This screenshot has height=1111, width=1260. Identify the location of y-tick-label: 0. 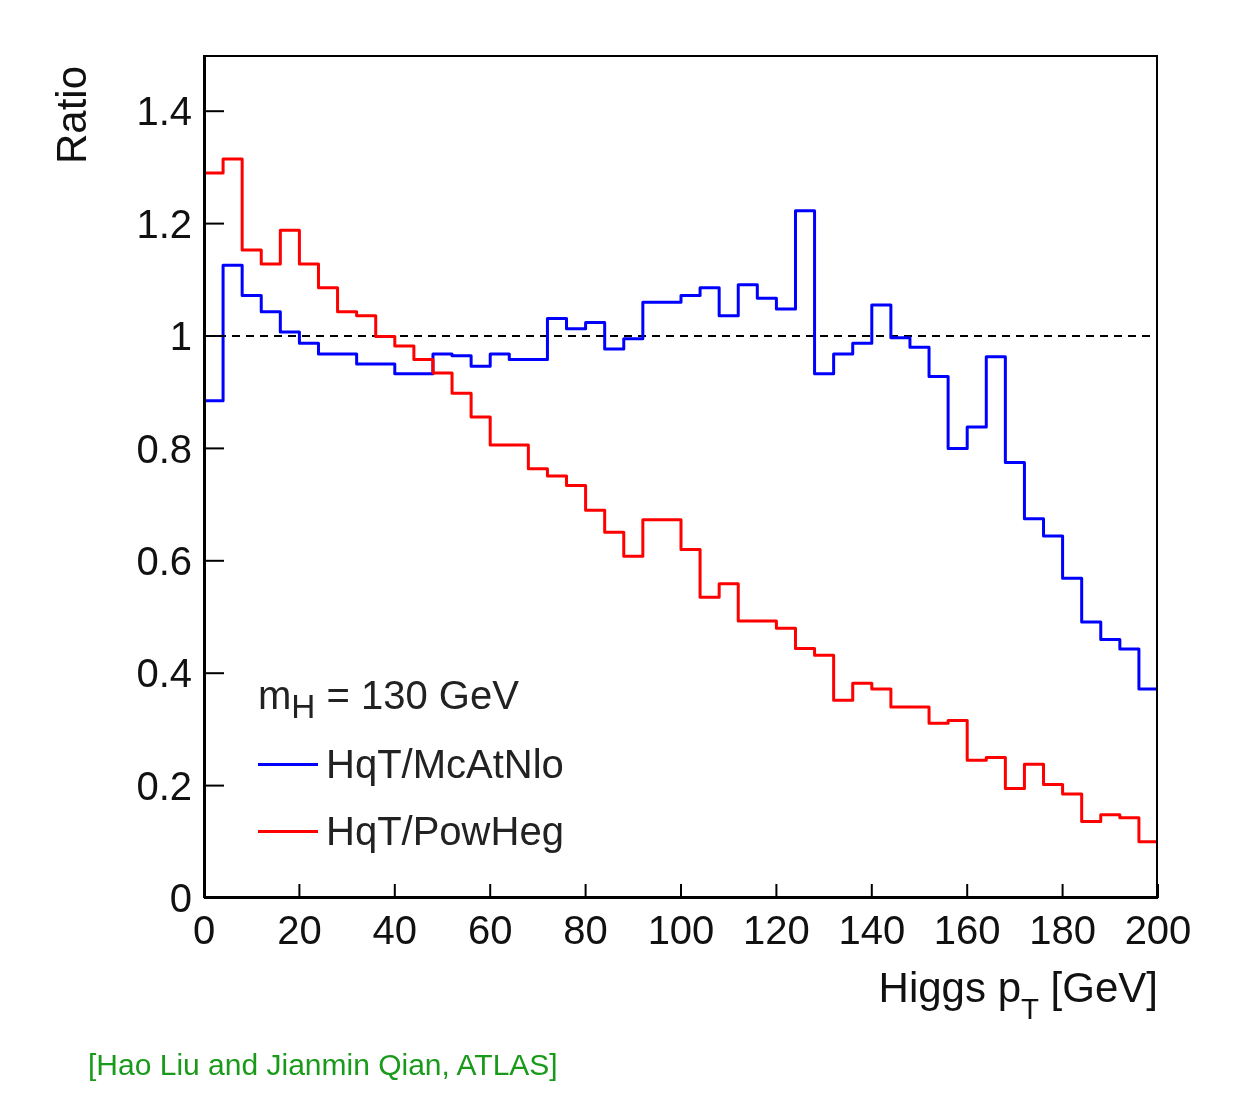
(180, 898).